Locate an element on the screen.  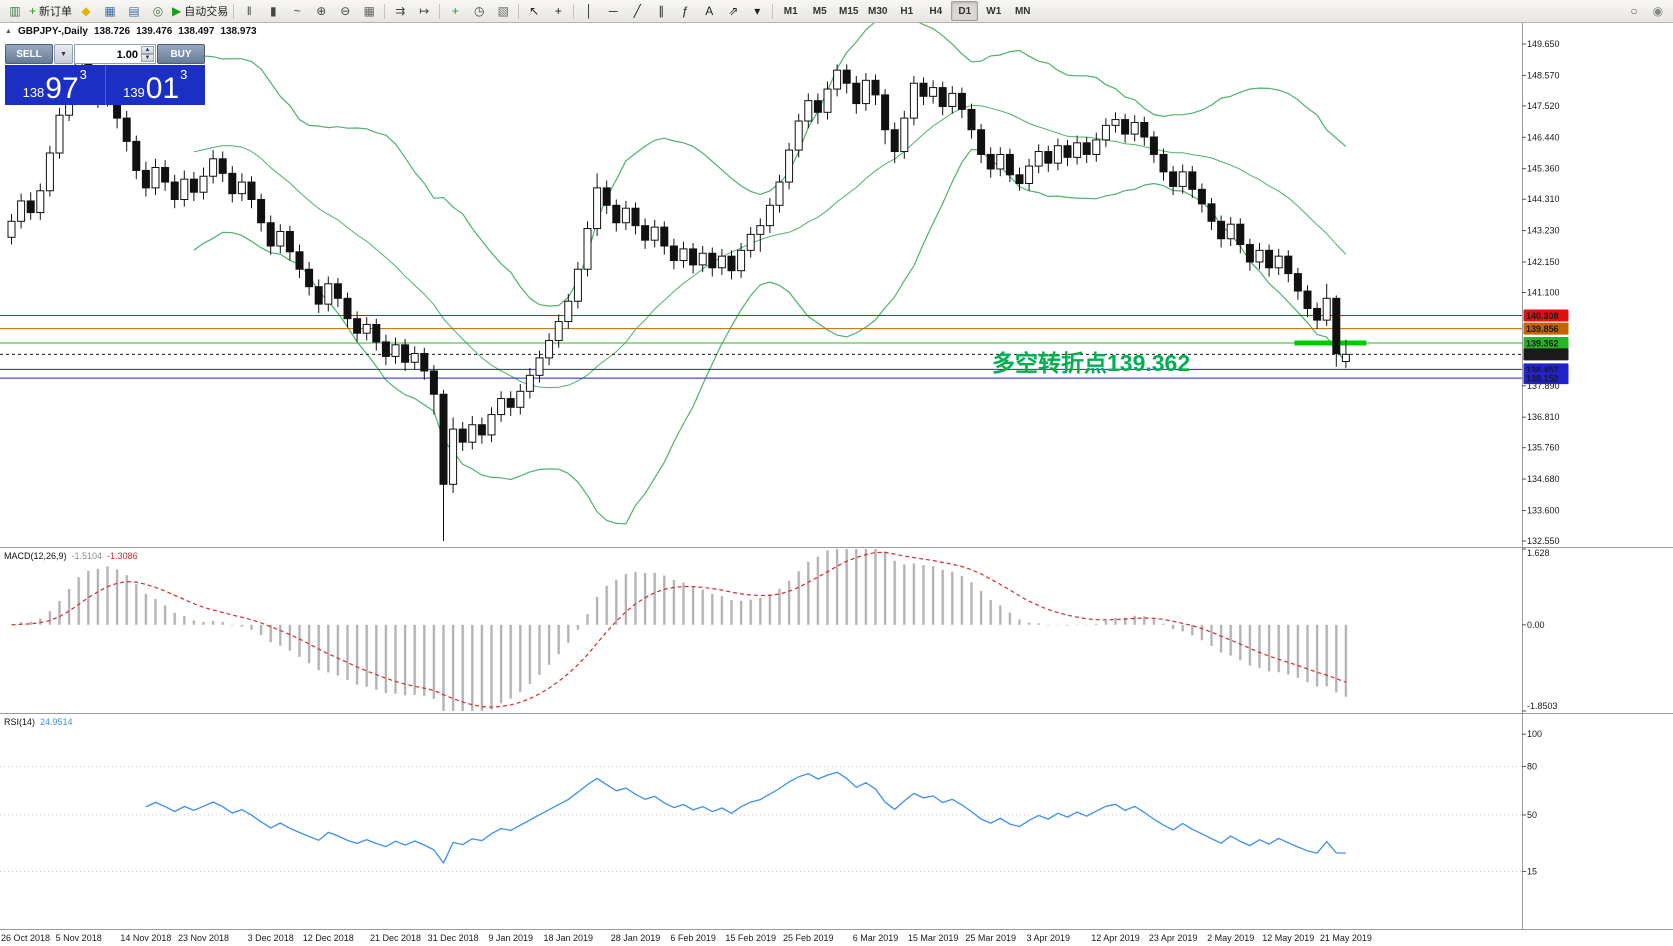
timeframe-h1: H1 is located at coordinates (907, 11).